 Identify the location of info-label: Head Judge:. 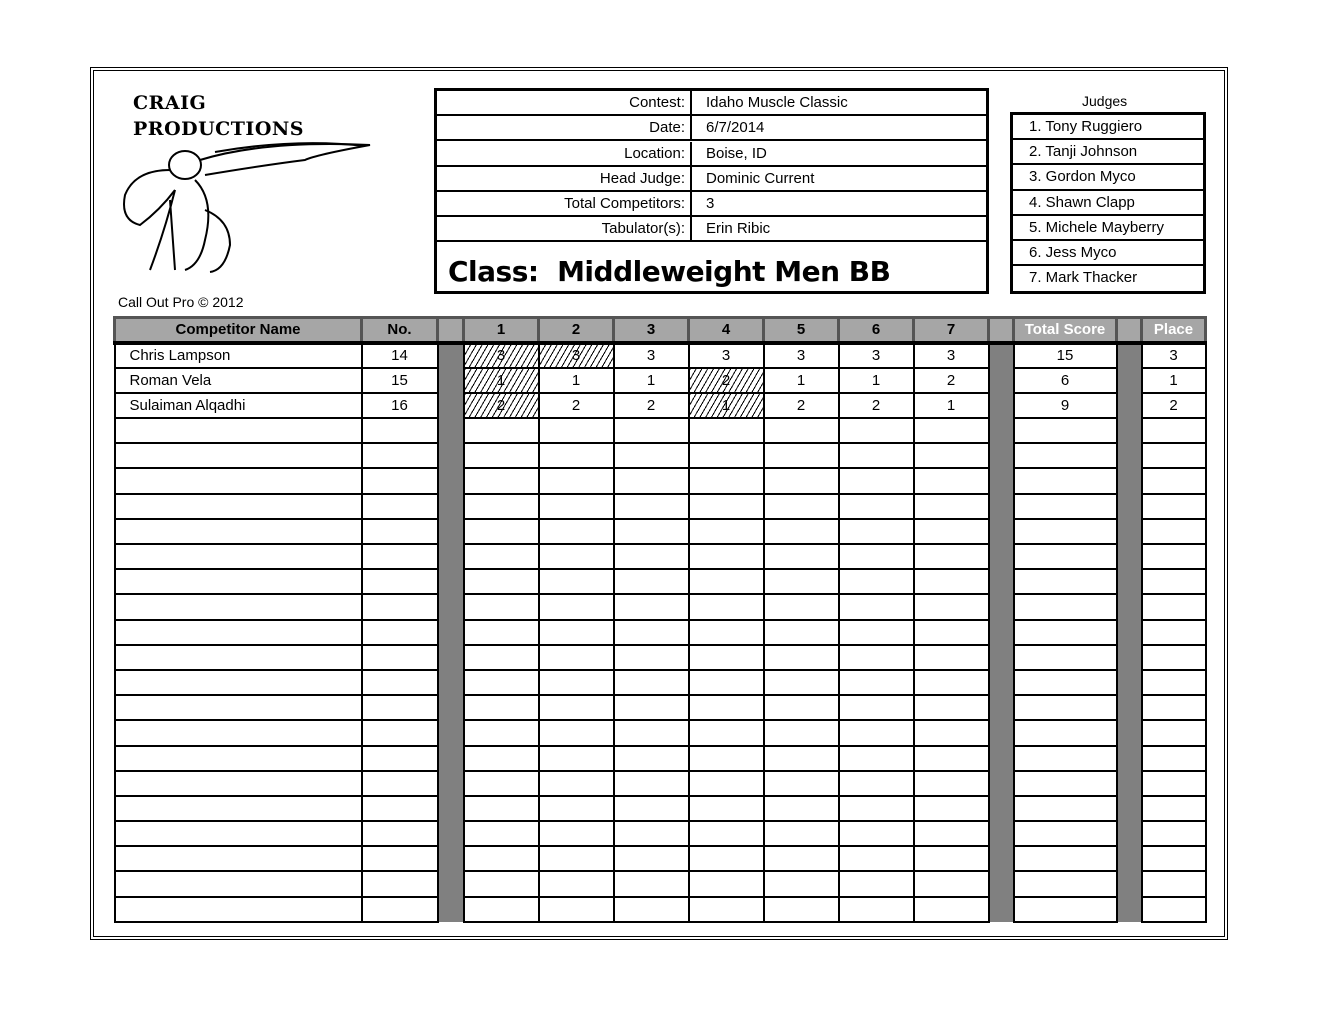
(642, 178).